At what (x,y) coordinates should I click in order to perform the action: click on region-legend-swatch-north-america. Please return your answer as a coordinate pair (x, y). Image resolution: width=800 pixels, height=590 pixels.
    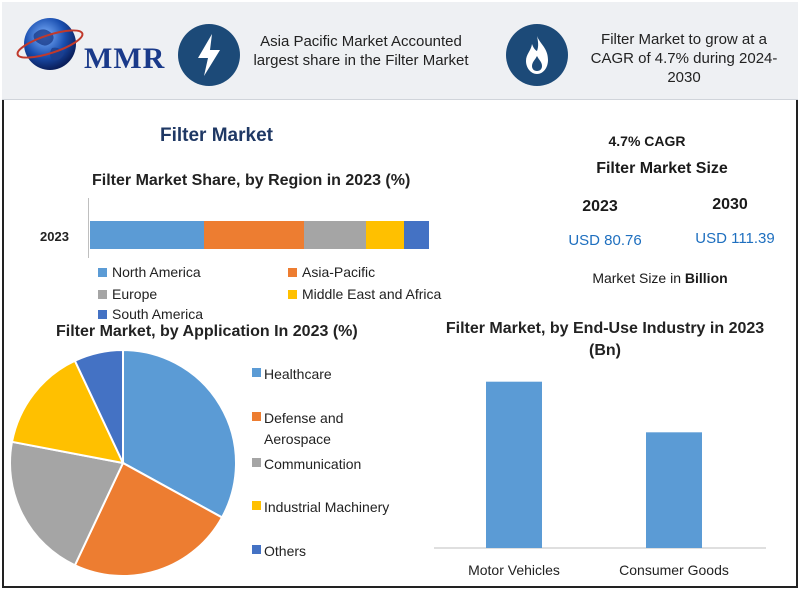
    Looking at the image, I should click on (102, 272).